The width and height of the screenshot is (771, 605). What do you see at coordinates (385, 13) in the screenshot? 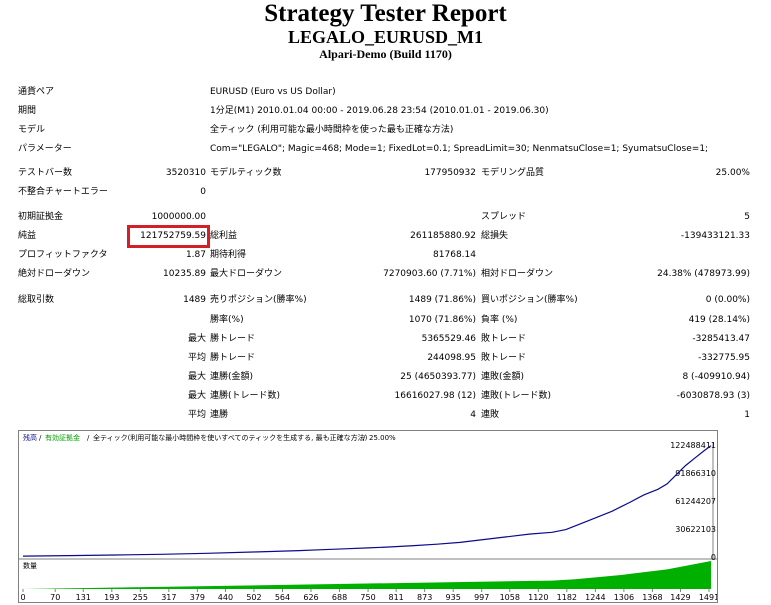
I see `report-title: Strategy Tester Report` at bounding box center [385, 13].